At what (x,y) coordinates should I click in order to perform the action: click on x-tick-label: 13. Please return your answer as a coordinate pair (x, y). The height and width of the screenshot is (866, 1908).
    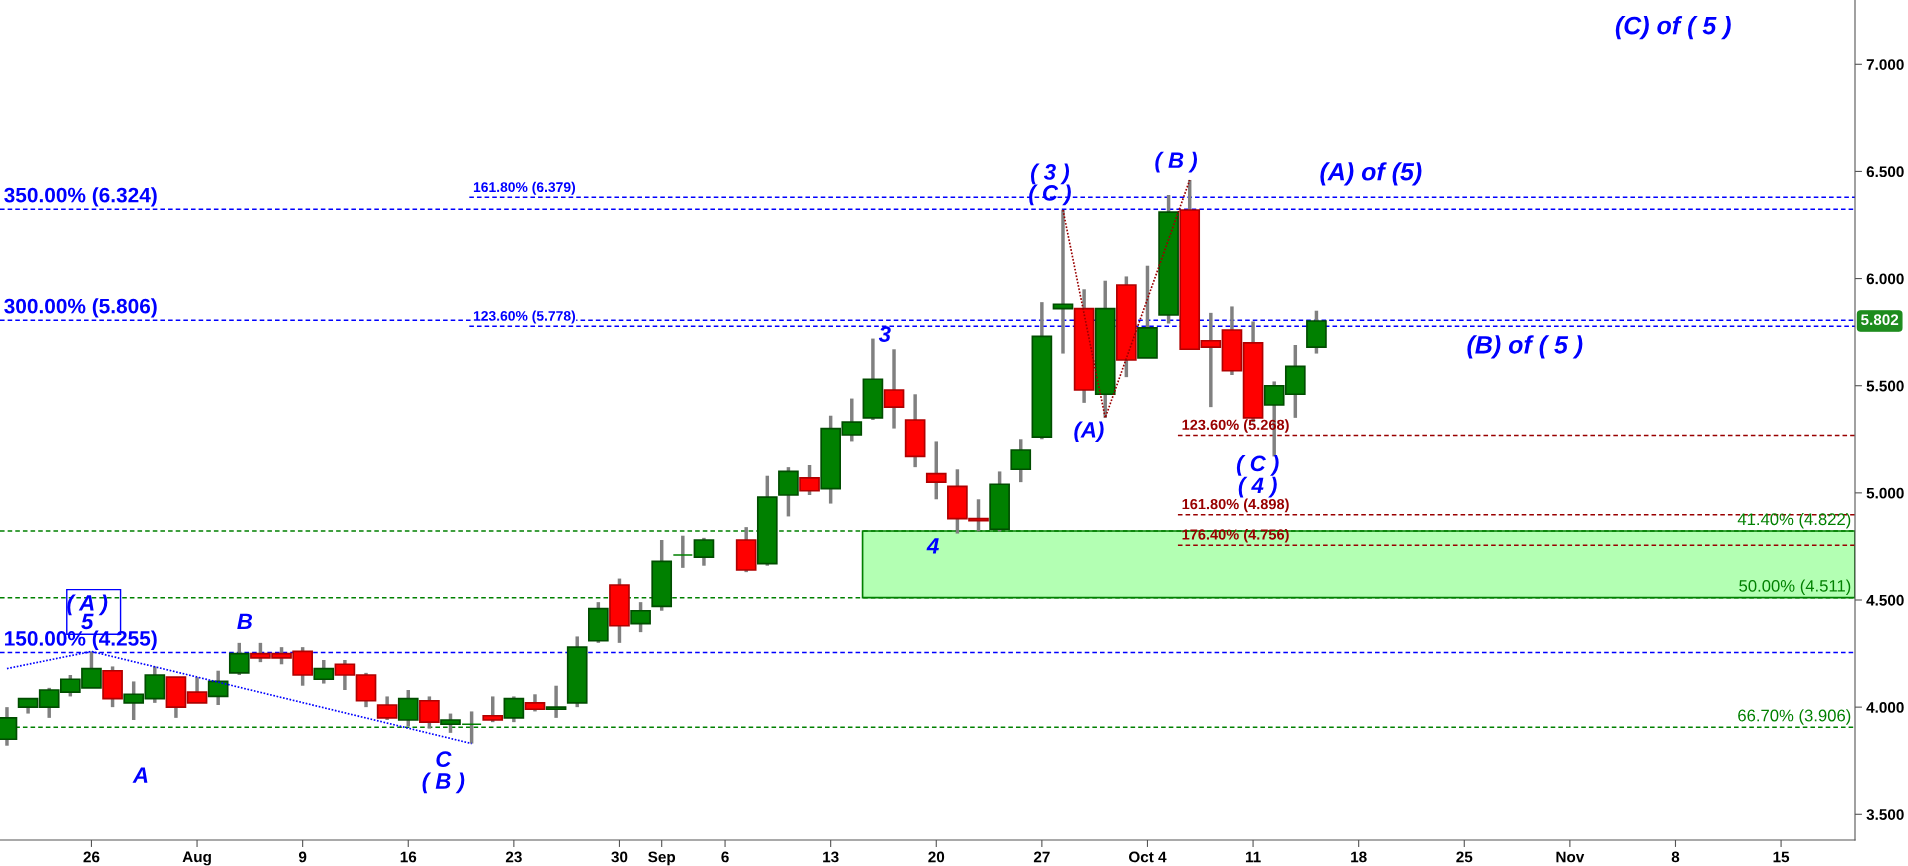
    Looking at the image, I should click on (831, 857).